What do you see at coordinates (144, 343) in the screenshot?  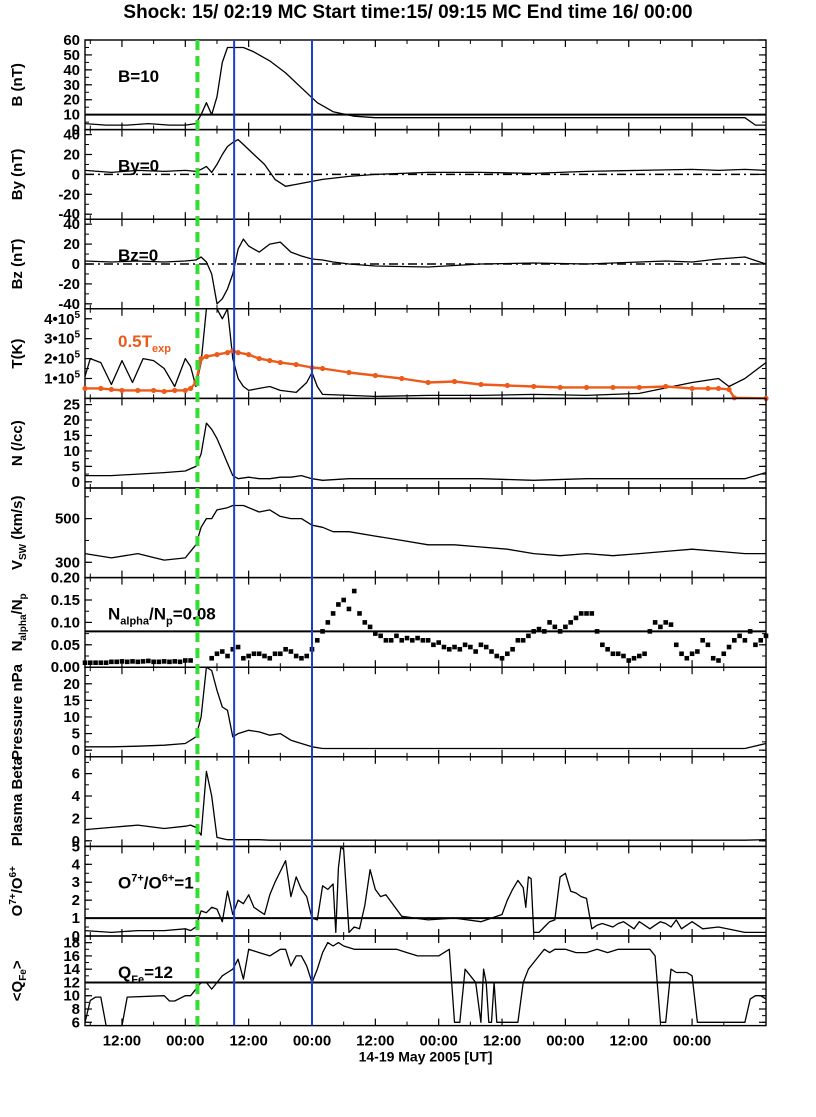 I see `panel-annotation: 0.5Texp` at bounding box center [144, 343].